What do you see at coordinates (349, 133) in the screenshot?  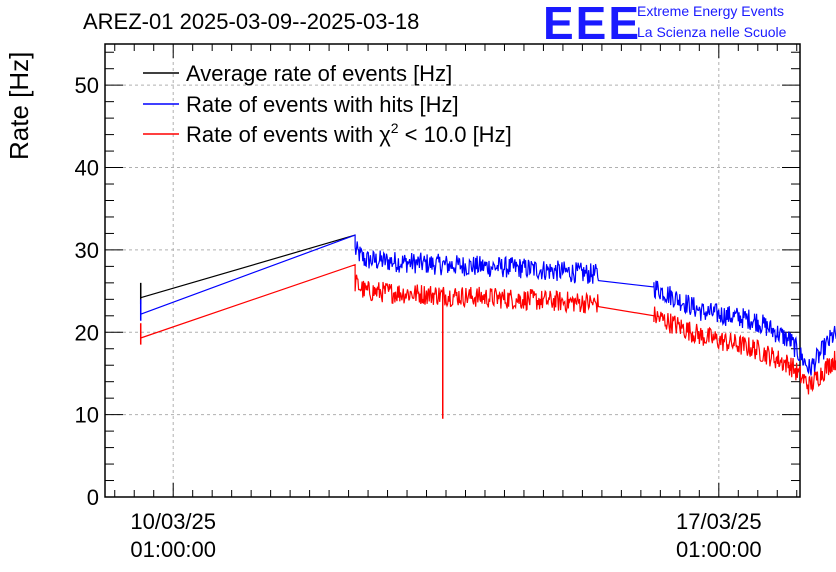 I see `legend-label-2: Rate of events with χ2 < 10.0 [Hz]` at bounding box center [349, 133].